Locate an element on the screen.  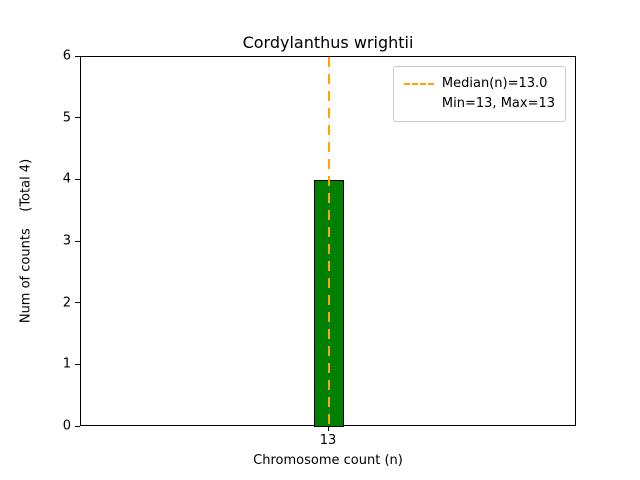
legend-label-minmax: Min=13, Max=13 is located at coordinates (498, 104).